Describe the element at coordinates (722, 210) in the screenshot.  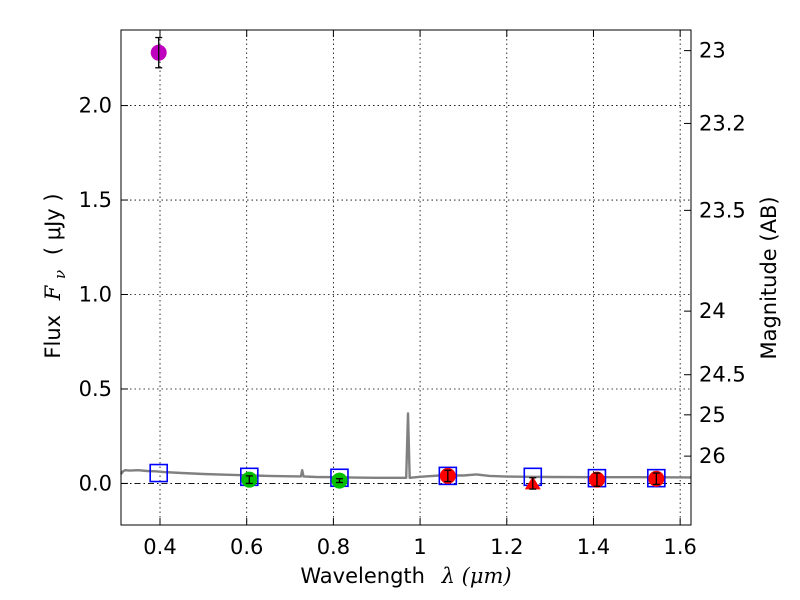
I see `y2-tick-label: 23.5` at that location.